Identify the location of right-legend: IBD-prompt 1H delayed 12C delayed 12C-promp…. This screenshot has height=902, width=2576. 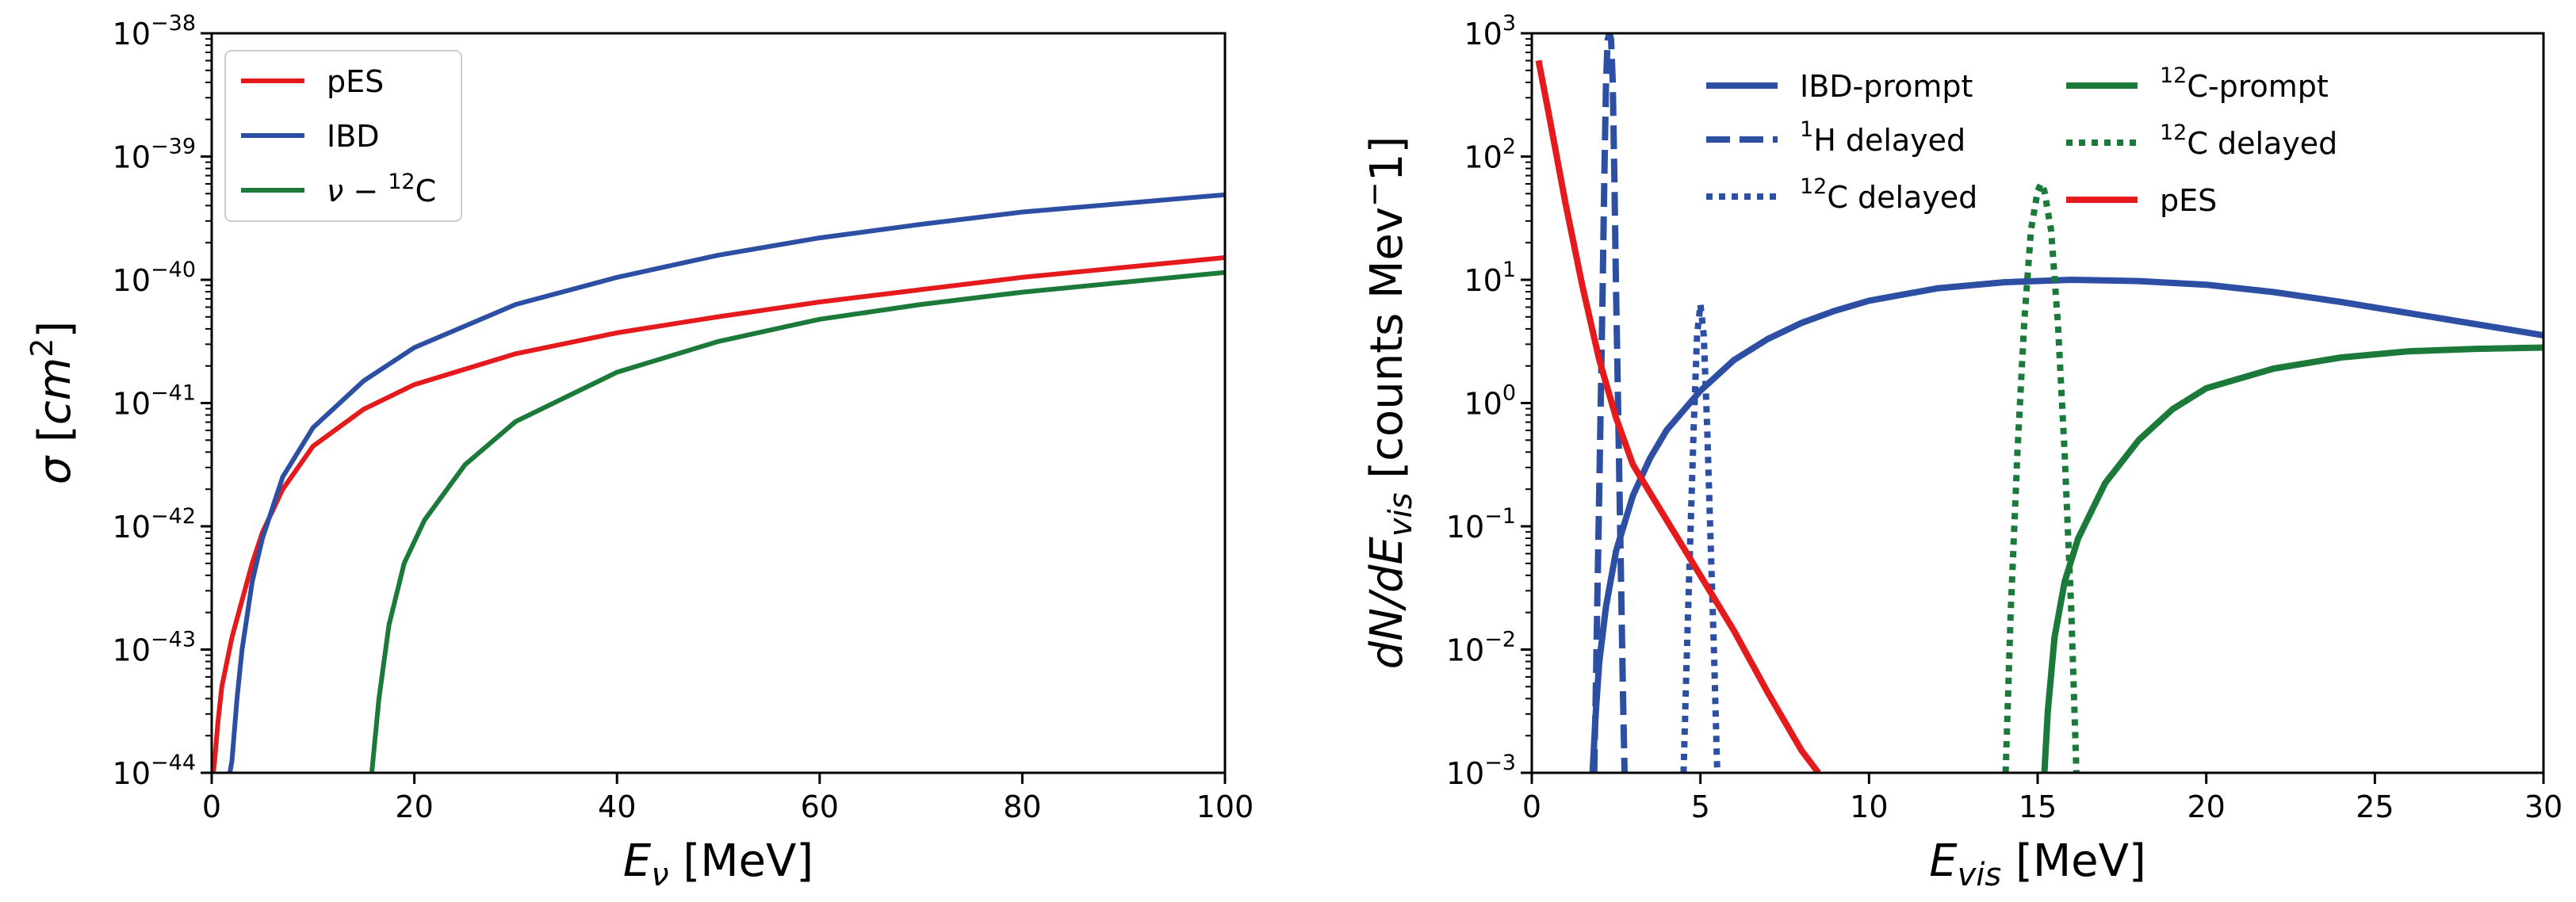
(2021, 141).